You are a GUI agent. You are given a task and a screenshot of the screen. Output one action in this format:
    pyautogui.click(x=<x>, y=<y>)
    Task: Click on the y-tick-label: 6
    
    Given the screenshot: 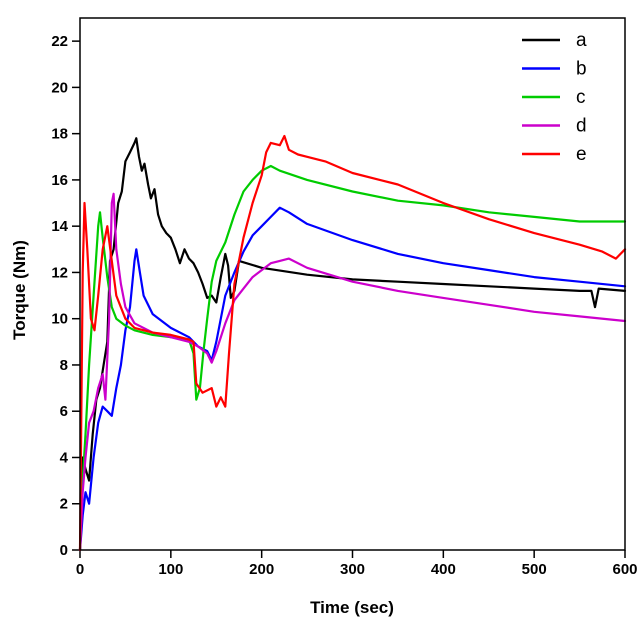 What is the action you would take?
    pyautogui.click(x=64, y=411)
    